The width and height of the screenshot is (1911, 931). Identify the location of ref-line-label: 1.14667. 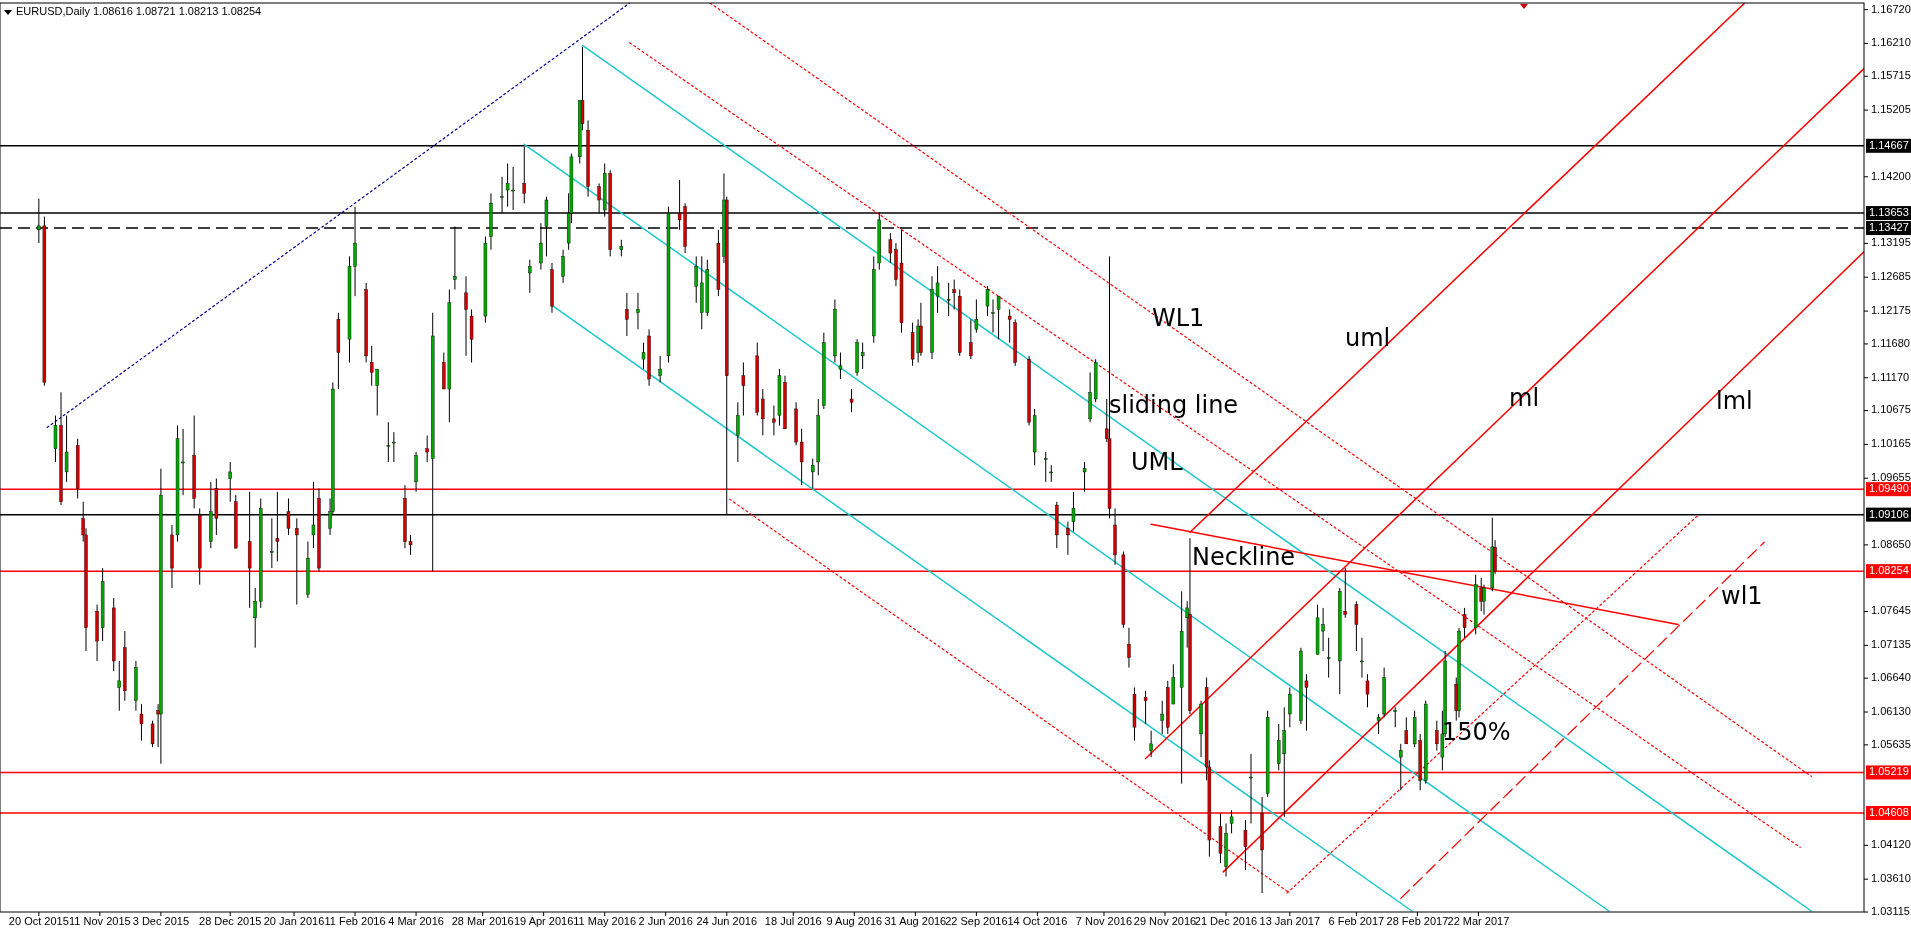
(1889, 144).